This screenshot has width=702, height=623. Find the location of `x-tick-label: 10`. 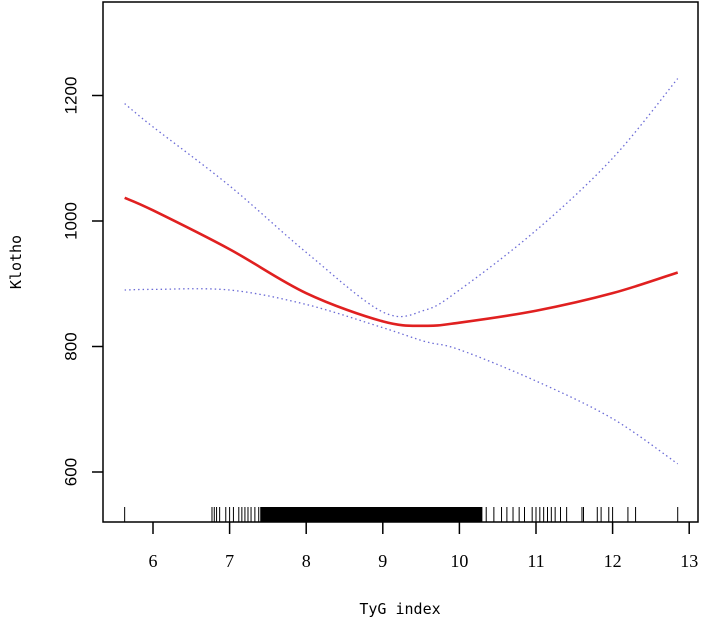

x-tick-label: 10 is located at coordinates (459, 561).